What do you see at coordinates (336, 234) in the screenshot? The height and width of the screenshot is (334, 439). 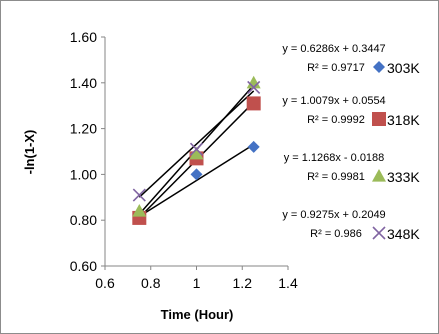 I see `r-squared-label: R² = 0.986` at bounding box center [336, 234].